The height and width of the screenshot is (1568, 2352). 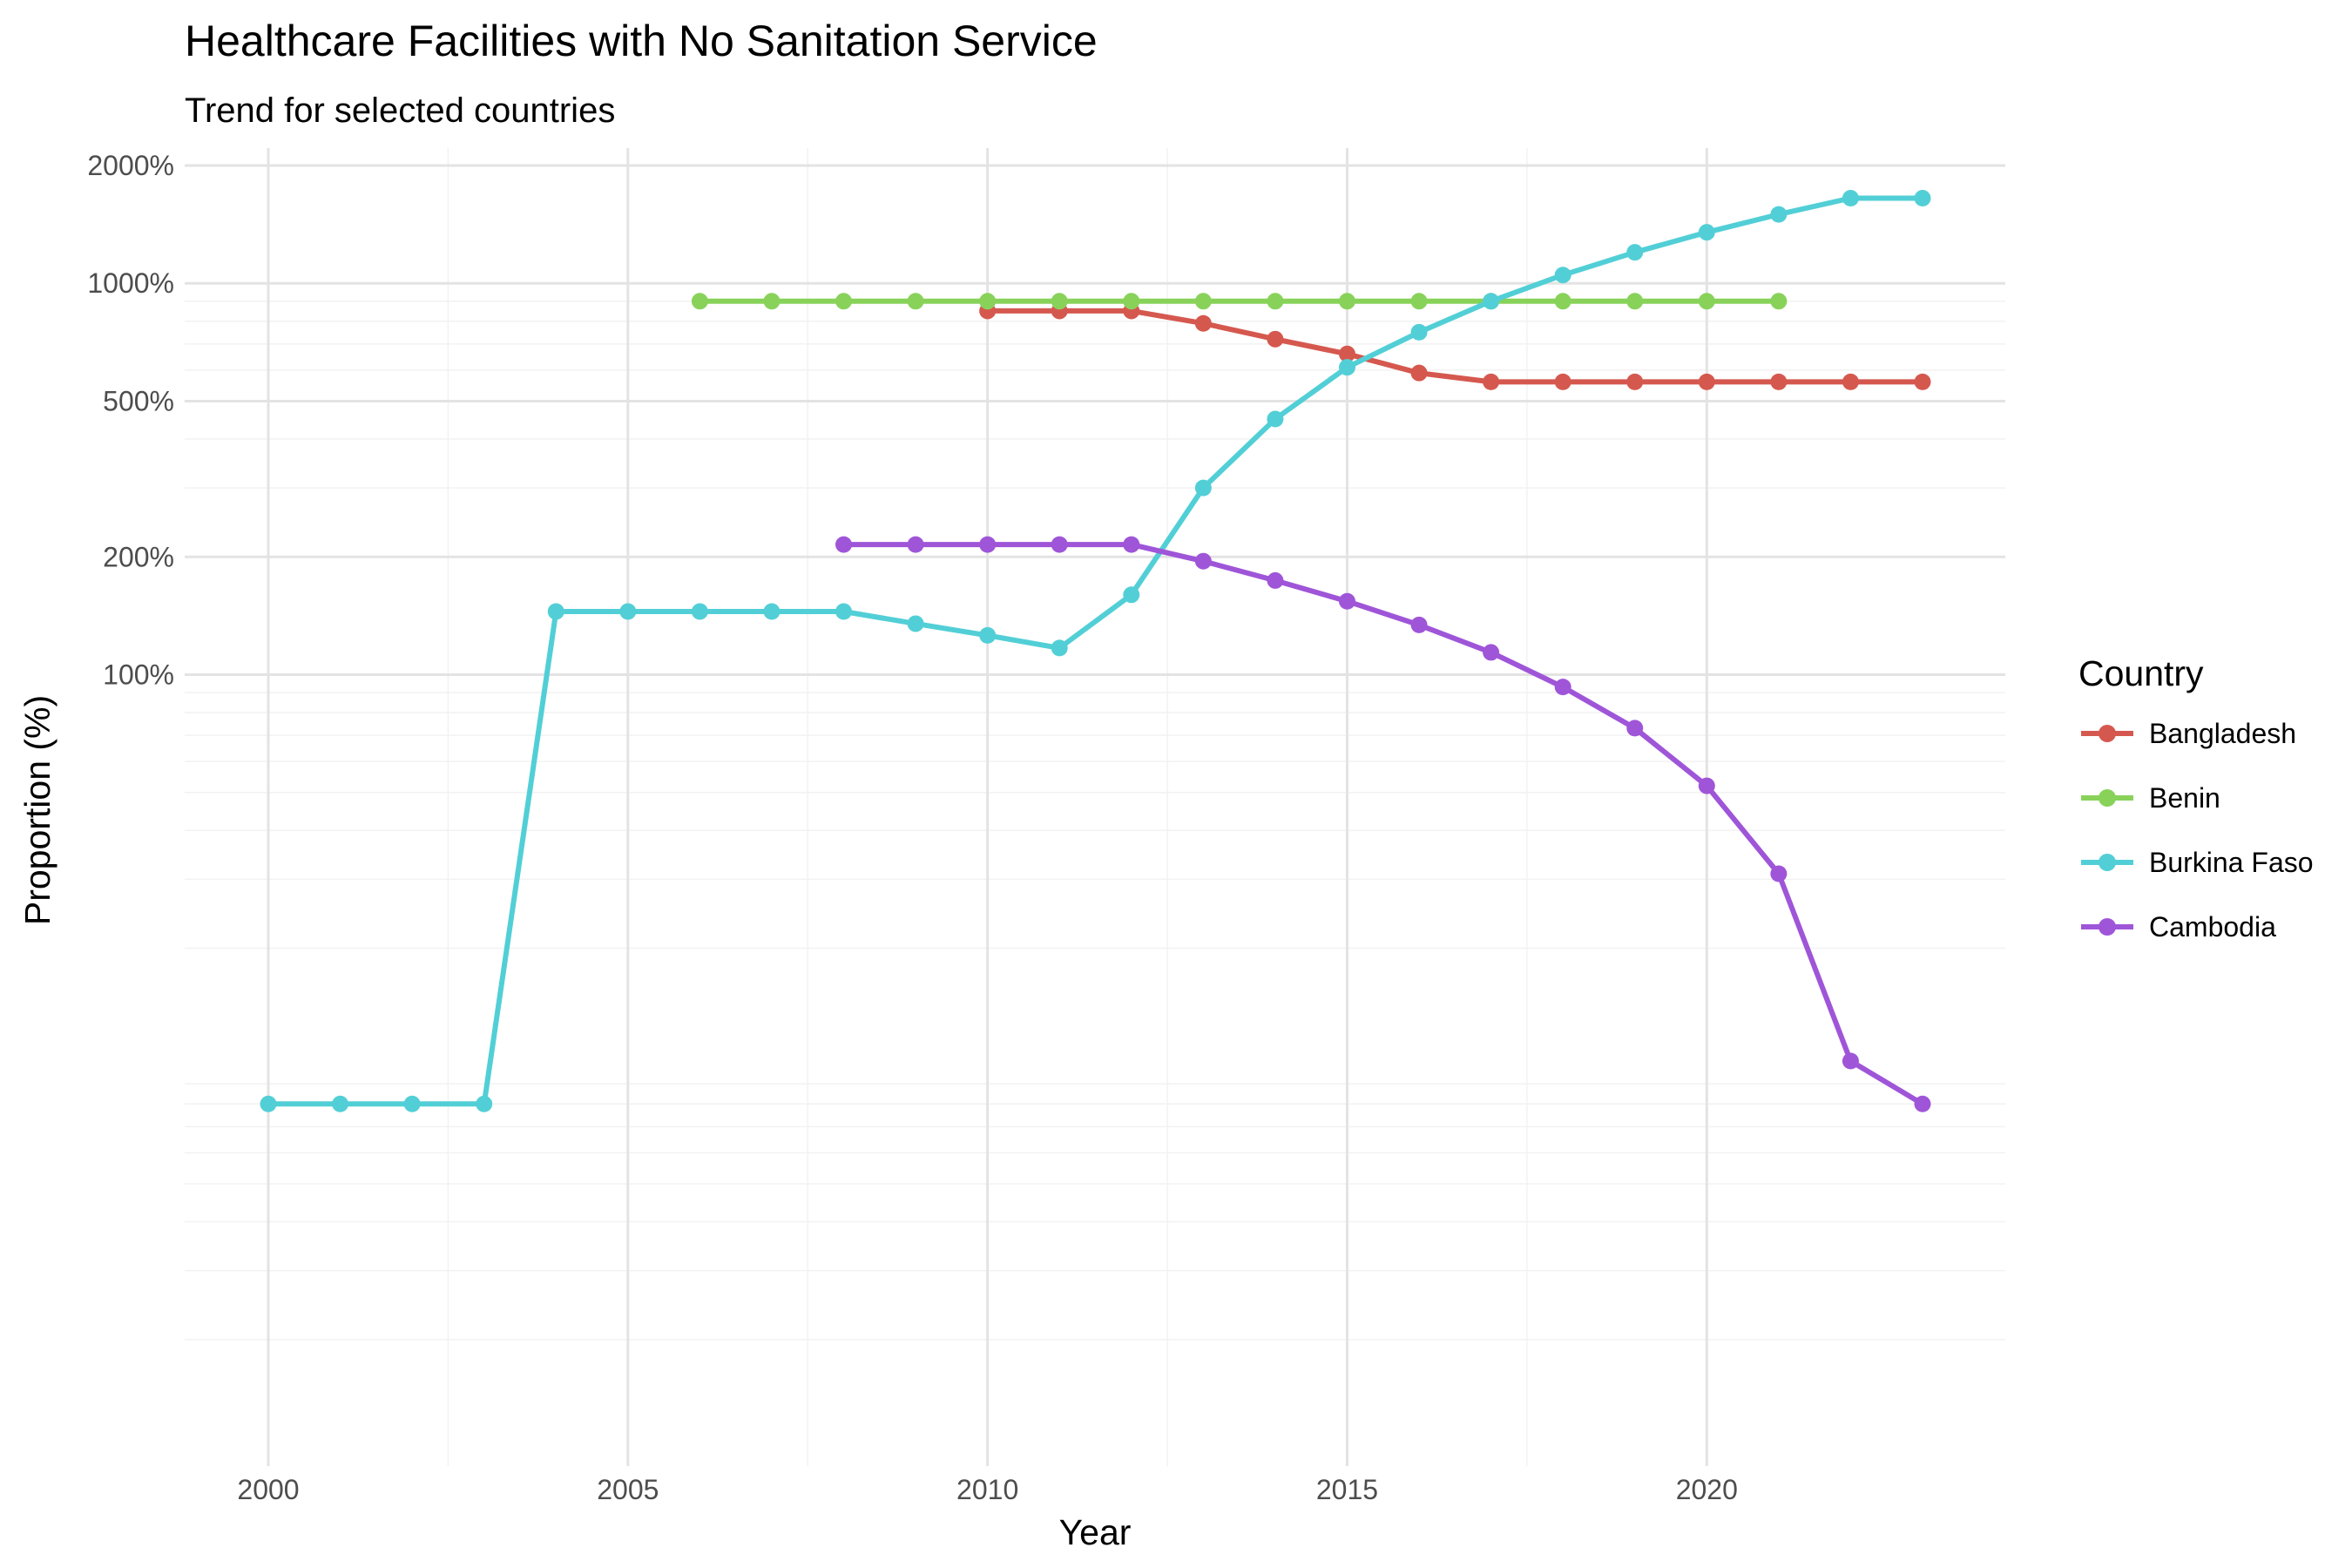 I want to click on chart-subtitle: Trend for selected countries, so click(x=400, y=110).